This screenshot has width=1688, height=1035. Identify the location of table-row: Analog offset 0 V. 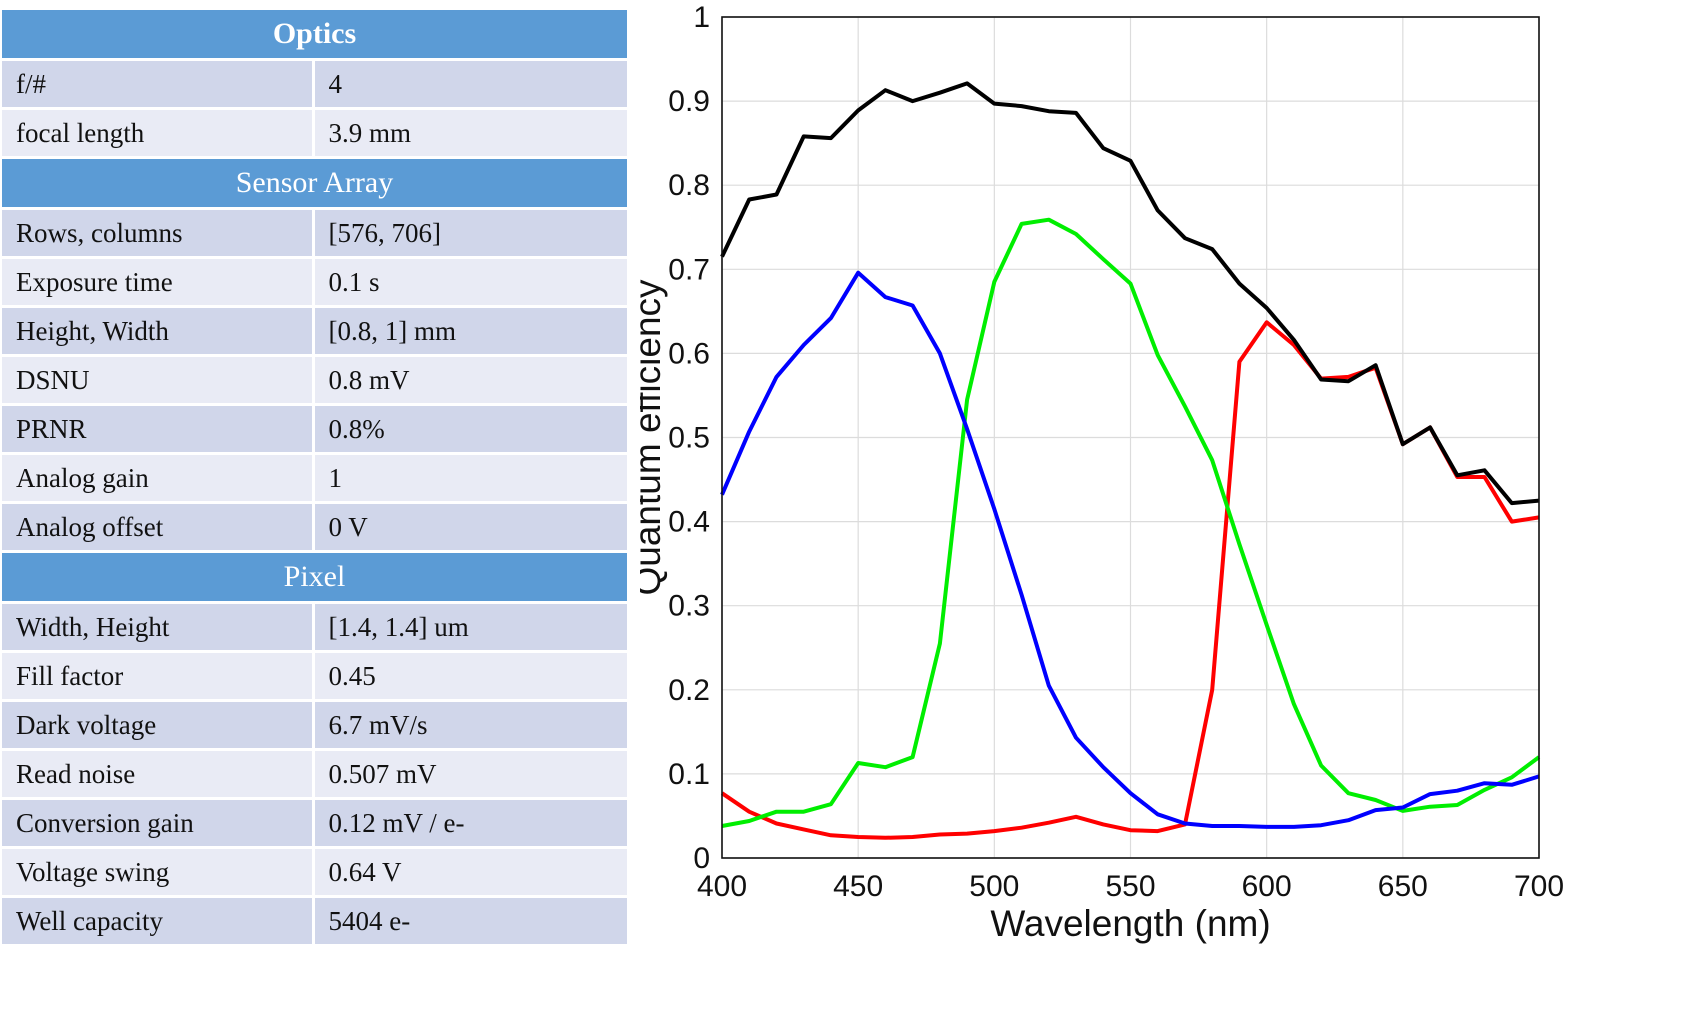
(314, 527).